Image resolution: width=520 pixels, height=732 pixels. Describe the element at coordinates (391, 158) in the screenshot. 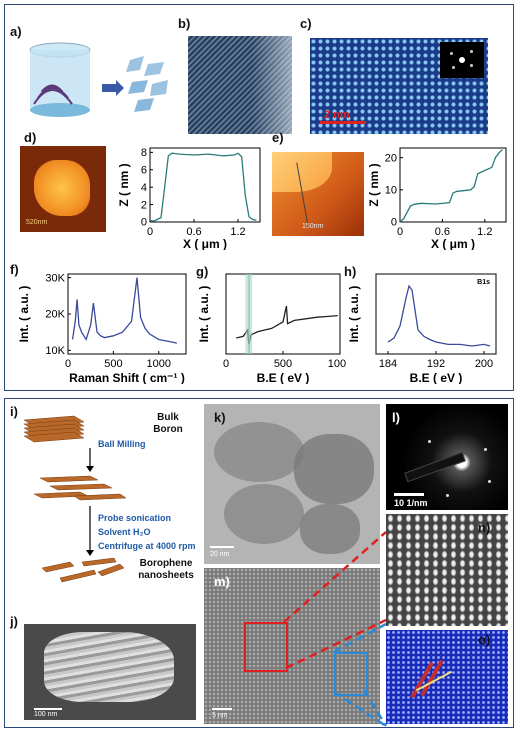

I see `y-tick-label: 20` at that location.